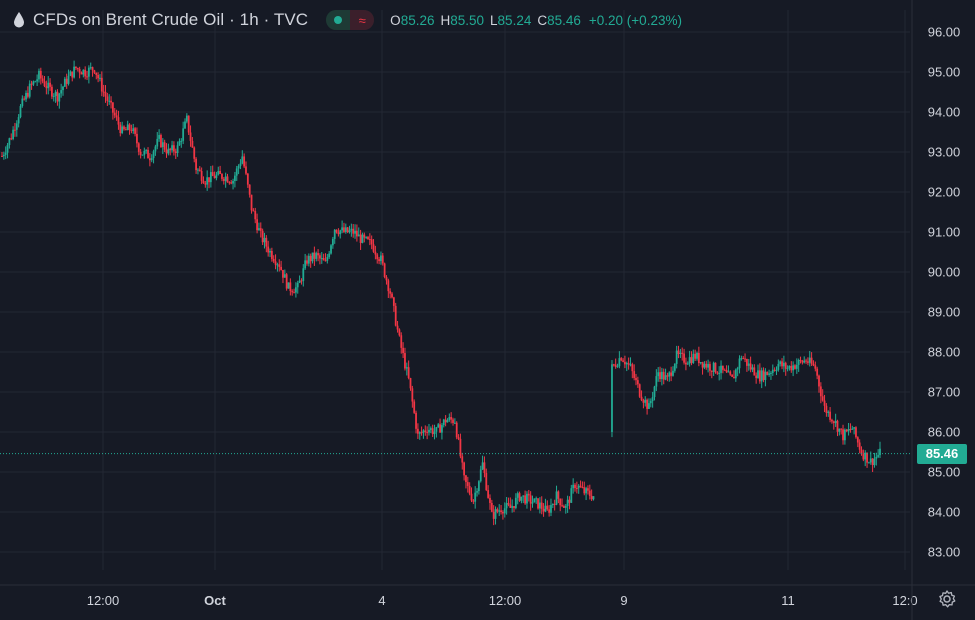 This screenshot has width=975, height=620. Describe the element at coordinates (350, 20) in the screenshot. I see `market-status-pill: ≈` at that location.